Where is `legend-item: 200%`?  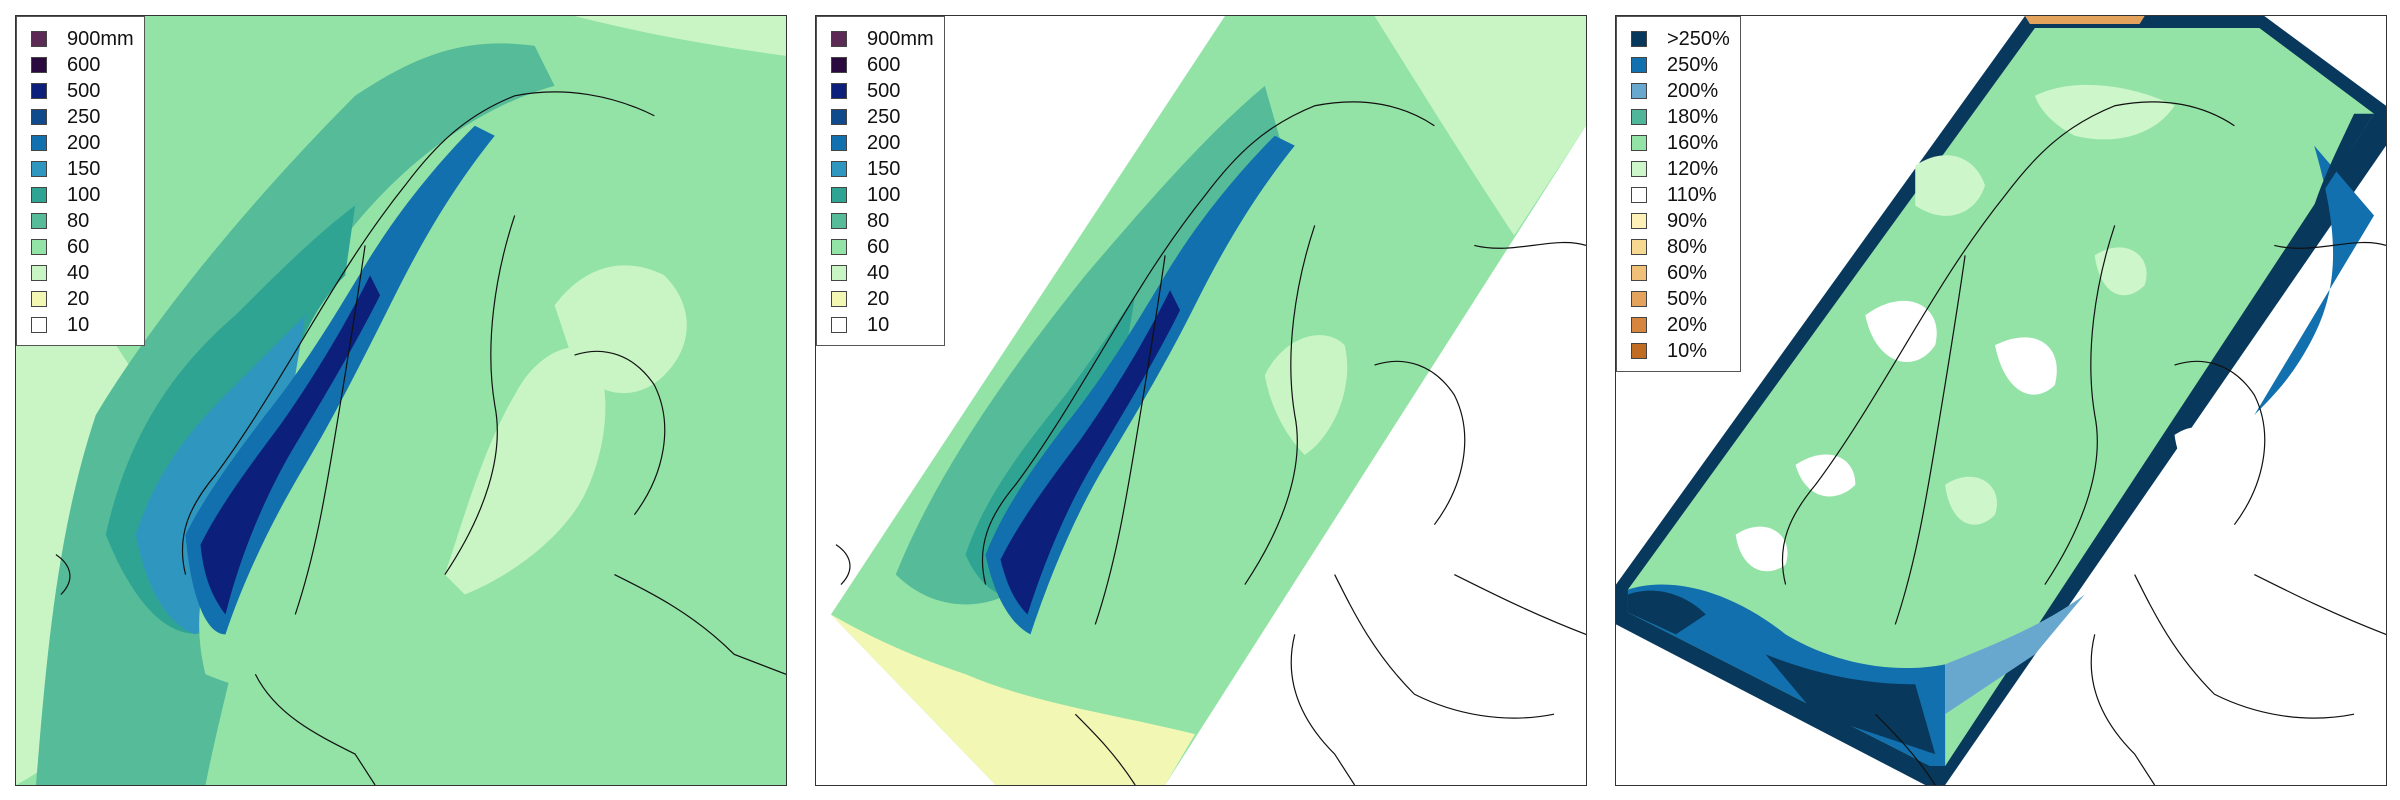
legend-item: 200% is located at coordinates (1680, 91).